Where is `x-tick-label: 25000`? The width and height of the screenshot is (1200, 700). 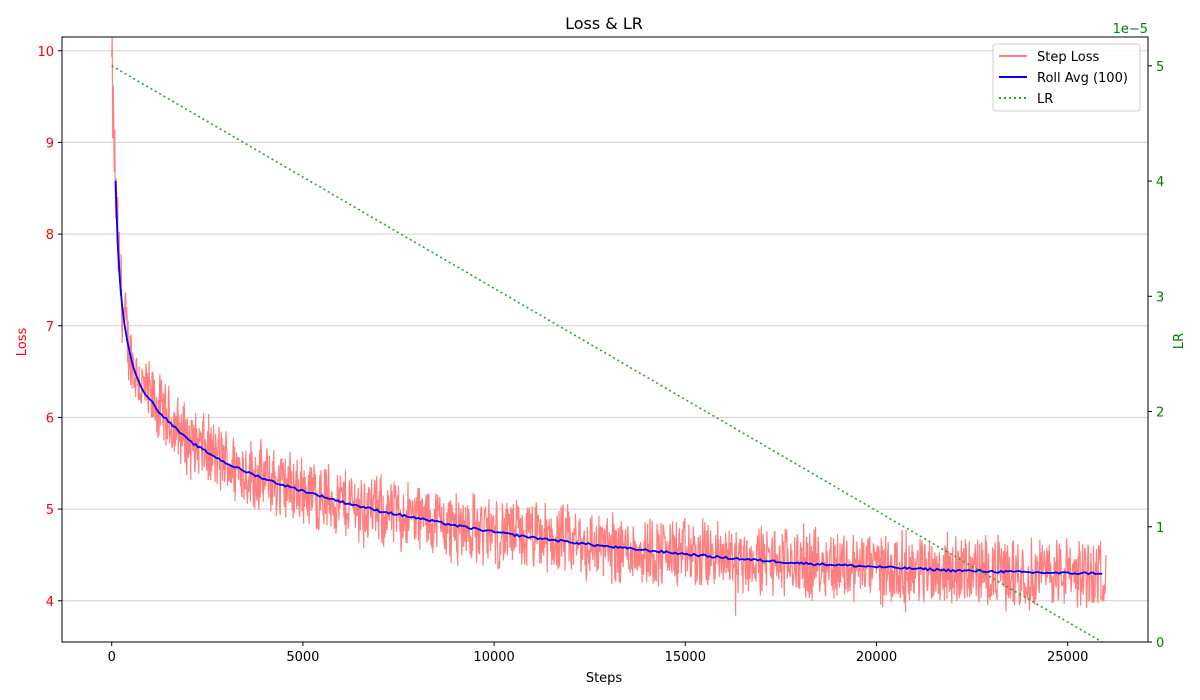 x-tick-label: 25000 is located at coordinates (1067, 657).